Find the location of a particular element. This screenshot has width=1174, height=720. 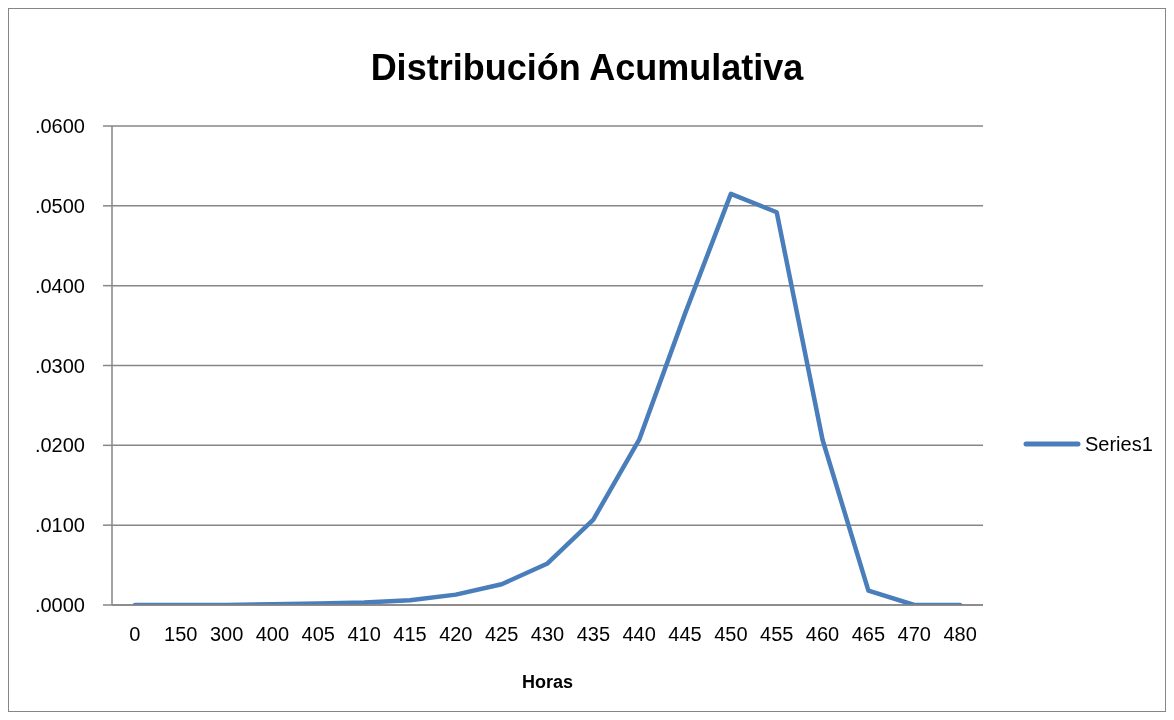

legend-label: Series1 is located at coordinates (1119, 444).